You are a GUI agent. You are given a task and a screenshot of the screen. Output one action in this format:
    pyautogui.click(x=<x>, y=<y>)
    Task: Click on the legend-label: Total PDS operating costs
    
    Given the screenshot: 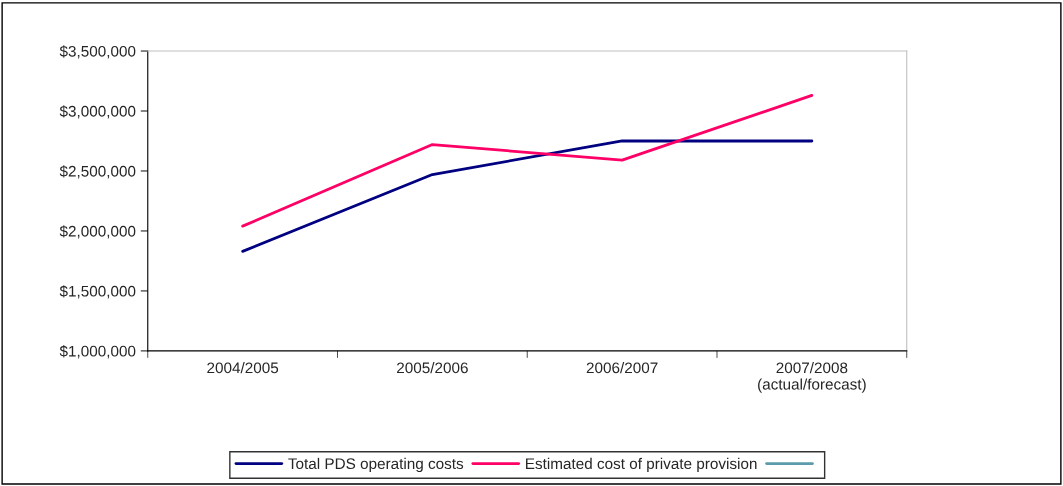 What is the action you would take?
    pyautogui.click(x=376, y=465)
    